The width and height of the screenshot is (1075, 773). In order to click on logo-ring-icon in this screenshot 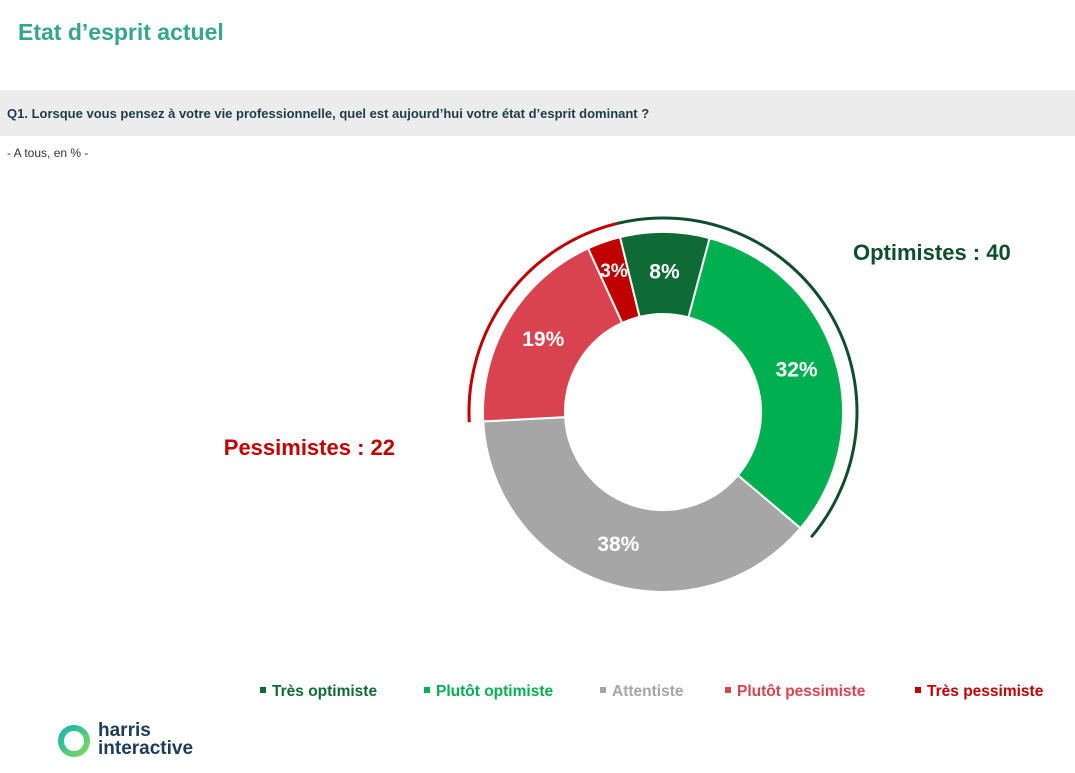, I will do `click(74, 741)`.